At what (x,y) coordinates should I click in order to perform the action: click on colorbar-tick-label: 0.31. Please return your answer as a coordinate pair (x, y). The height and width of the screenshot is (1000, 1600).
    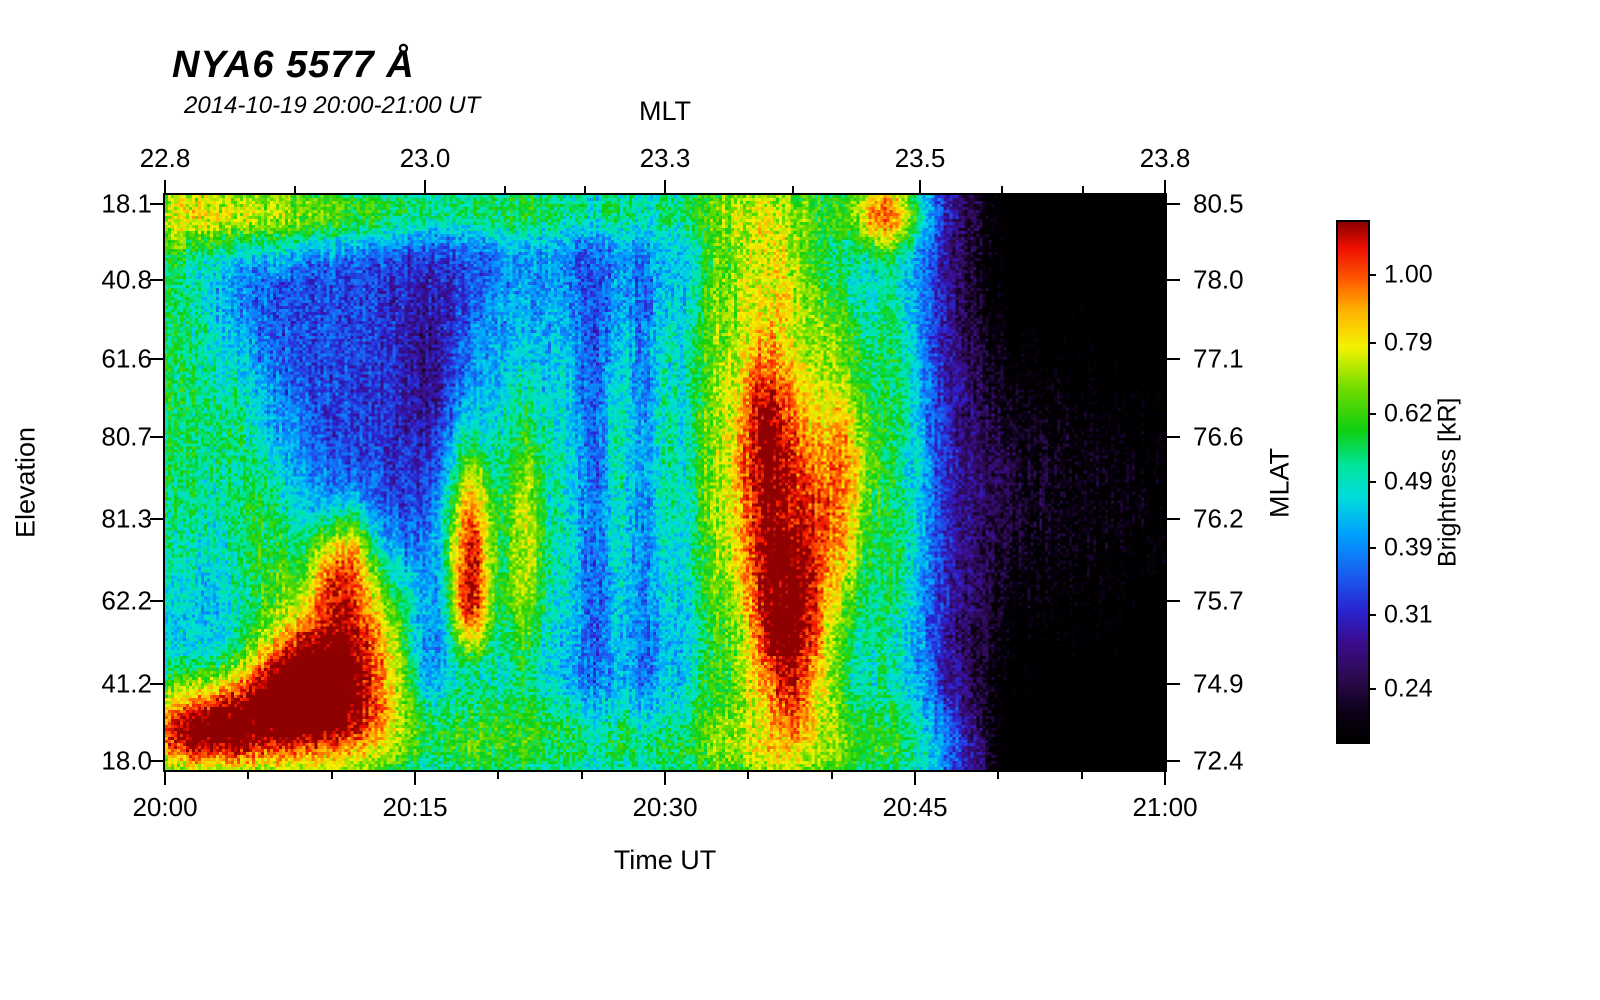
    Looking at the image, I should click on (1408, 614).